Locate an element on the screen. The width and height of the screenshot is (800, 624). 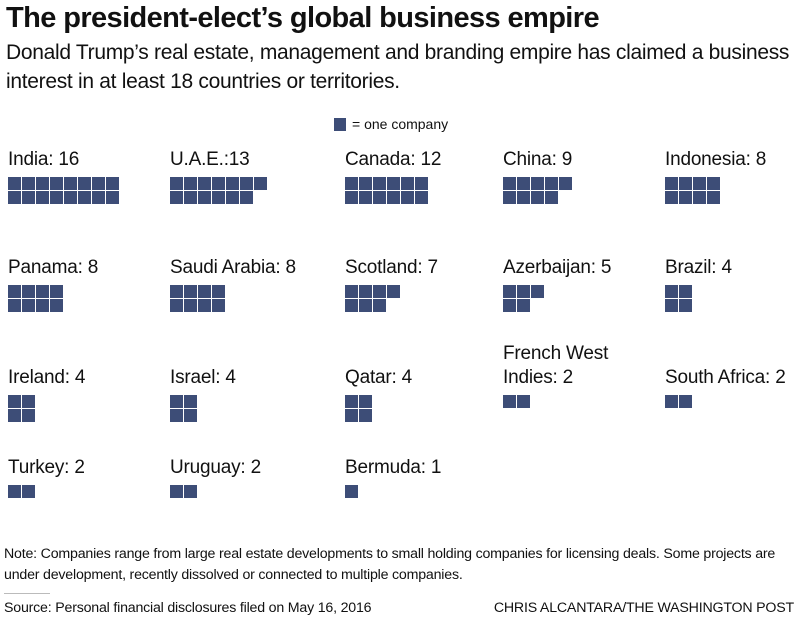
country-label: Israel: 4 is located at coordinates (203, 377).